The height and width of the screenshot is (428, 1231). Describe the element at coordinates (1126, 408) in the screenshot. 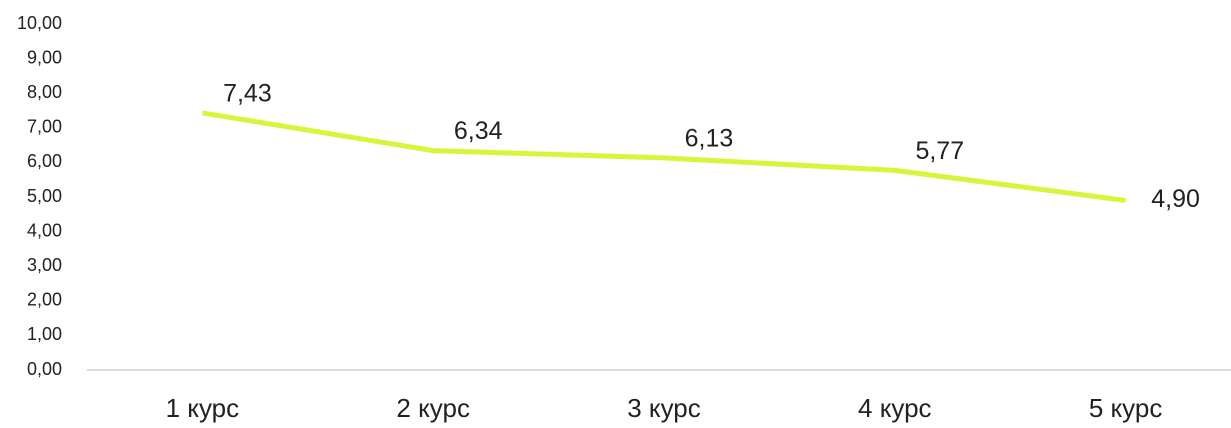

I see `x-tick-label: 5 курс` at that location.